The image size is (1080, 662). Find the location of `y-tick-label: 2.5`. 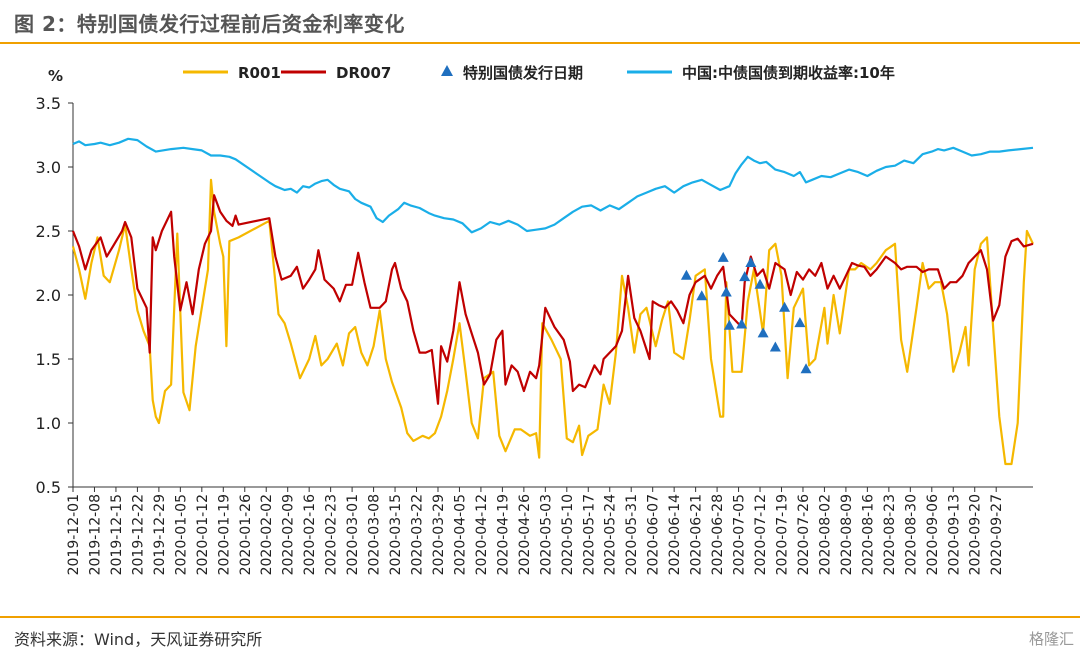

y-tick-label: 2.5 is located at coordinates (48, 231).